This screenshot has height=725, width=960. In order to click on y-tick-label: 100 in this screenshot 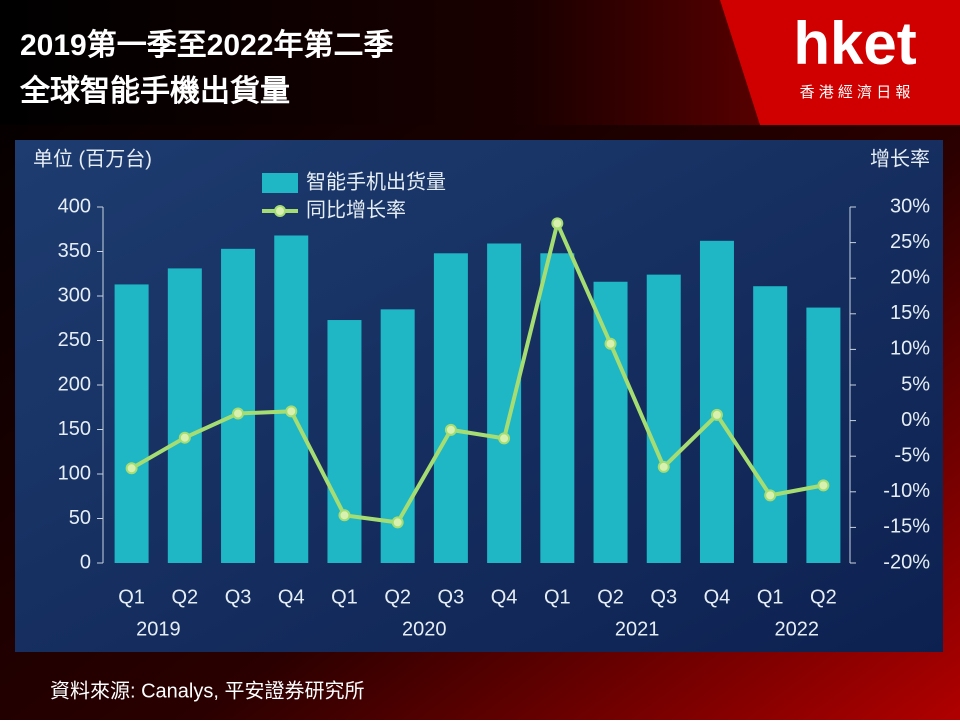, I will do `click(74, 473)`.